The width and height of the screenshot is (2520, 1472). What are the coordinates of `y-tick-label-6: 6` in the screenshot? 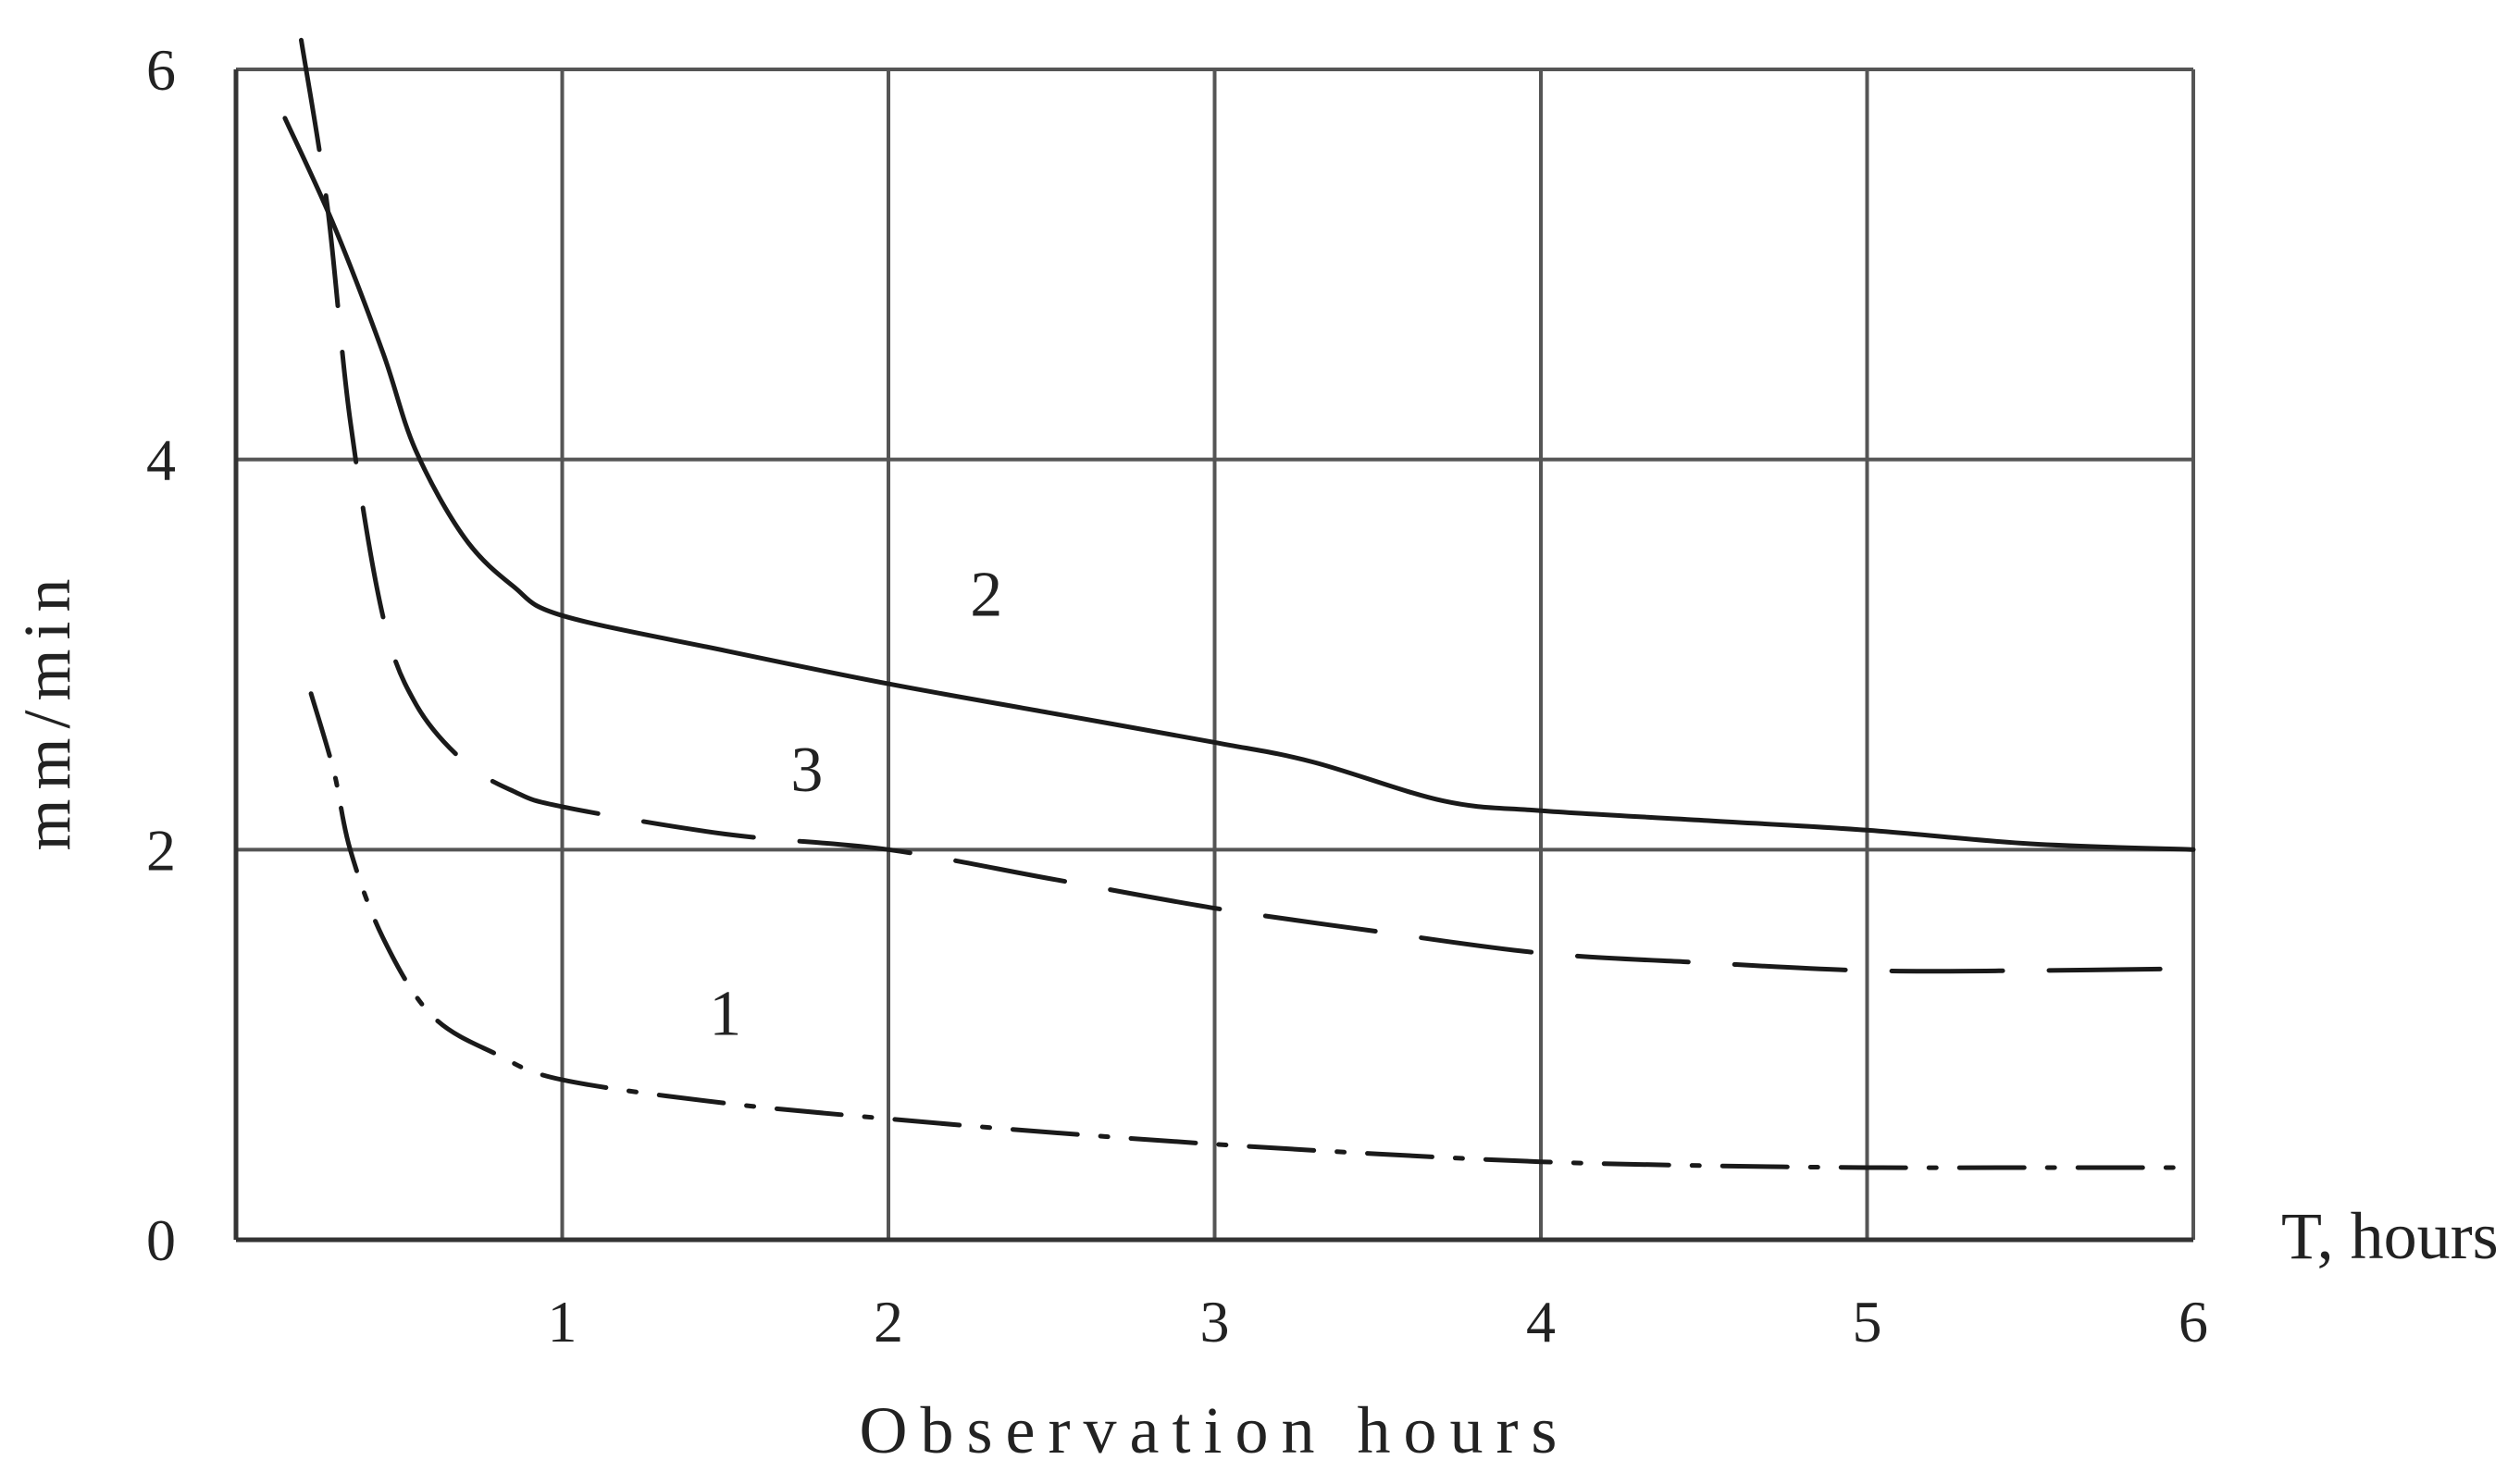 It's located at (161, 70).